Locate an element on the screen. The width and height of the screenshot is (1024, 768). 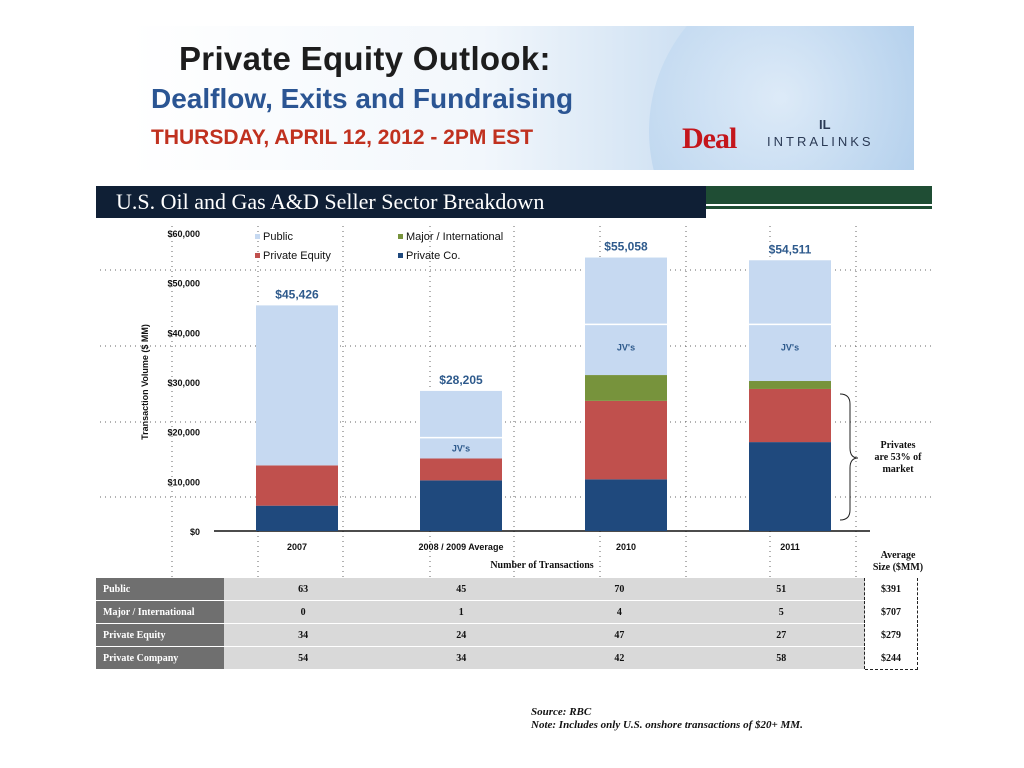
y-tick-label: $60,000 is located at coordinates (183, 234).